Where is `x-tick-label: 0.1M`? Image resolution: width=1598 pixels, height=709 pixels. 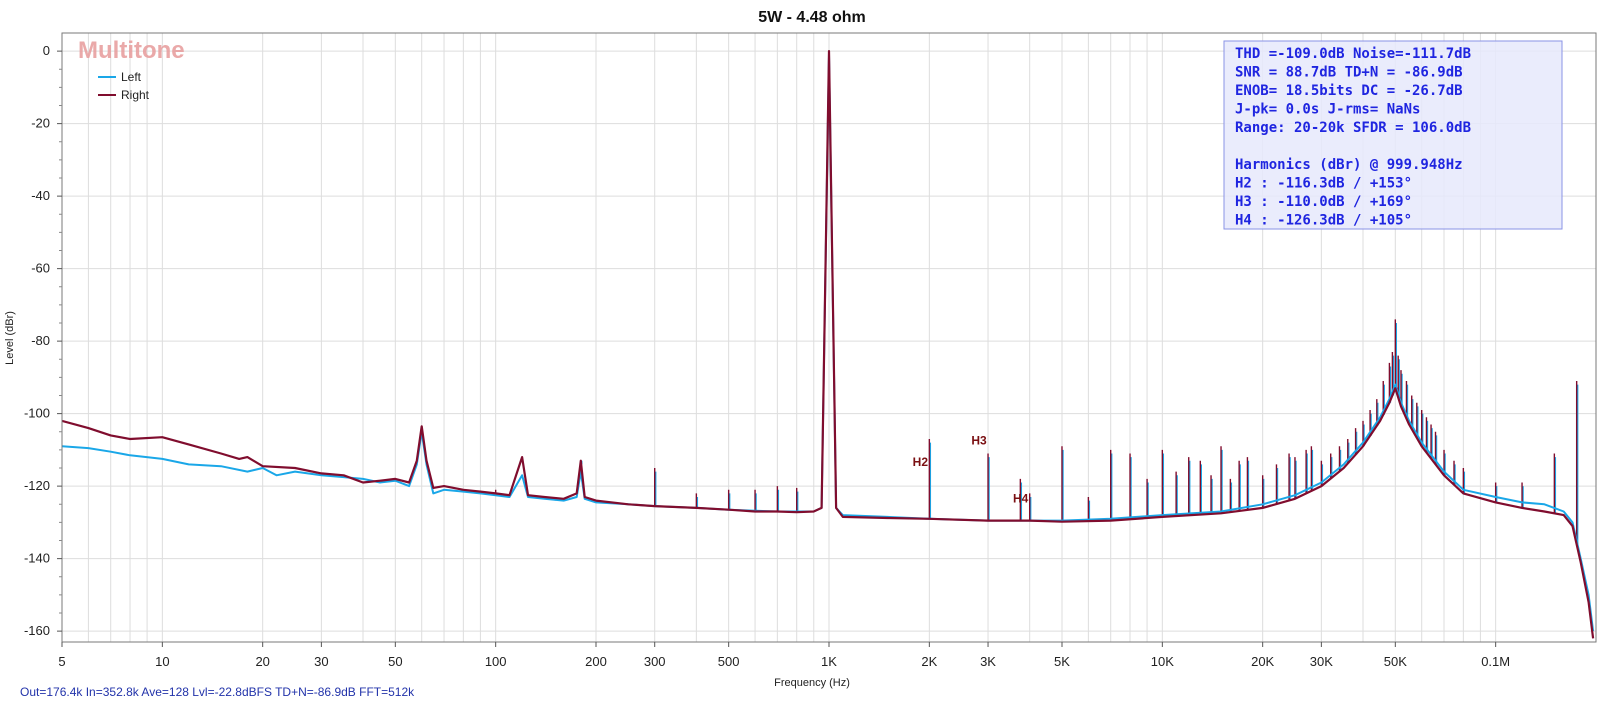 x-tick-label: 0.1M is located at coordinates (1495, 661).